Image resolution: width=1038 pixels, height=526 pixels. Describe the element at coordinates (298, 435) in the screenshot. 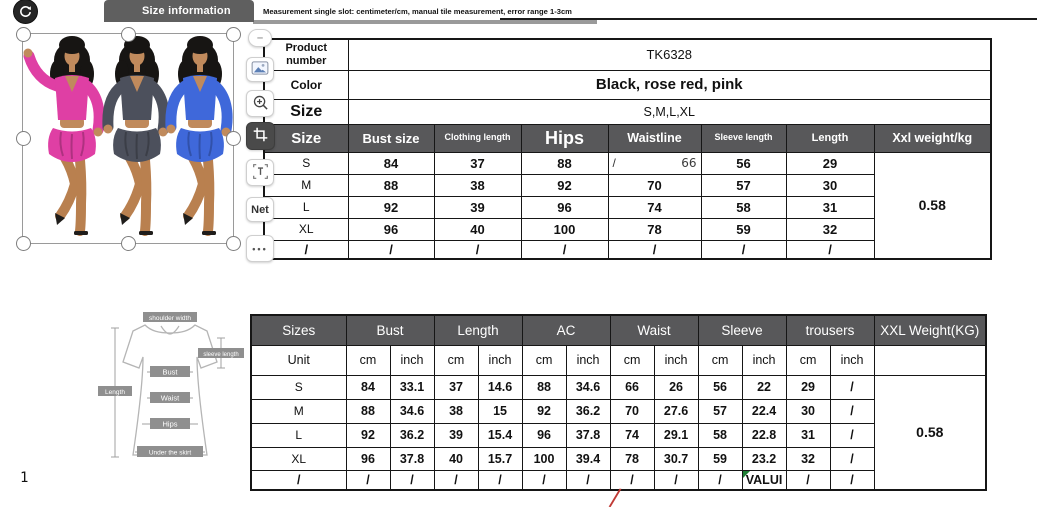

I see `cell: L` at that location.